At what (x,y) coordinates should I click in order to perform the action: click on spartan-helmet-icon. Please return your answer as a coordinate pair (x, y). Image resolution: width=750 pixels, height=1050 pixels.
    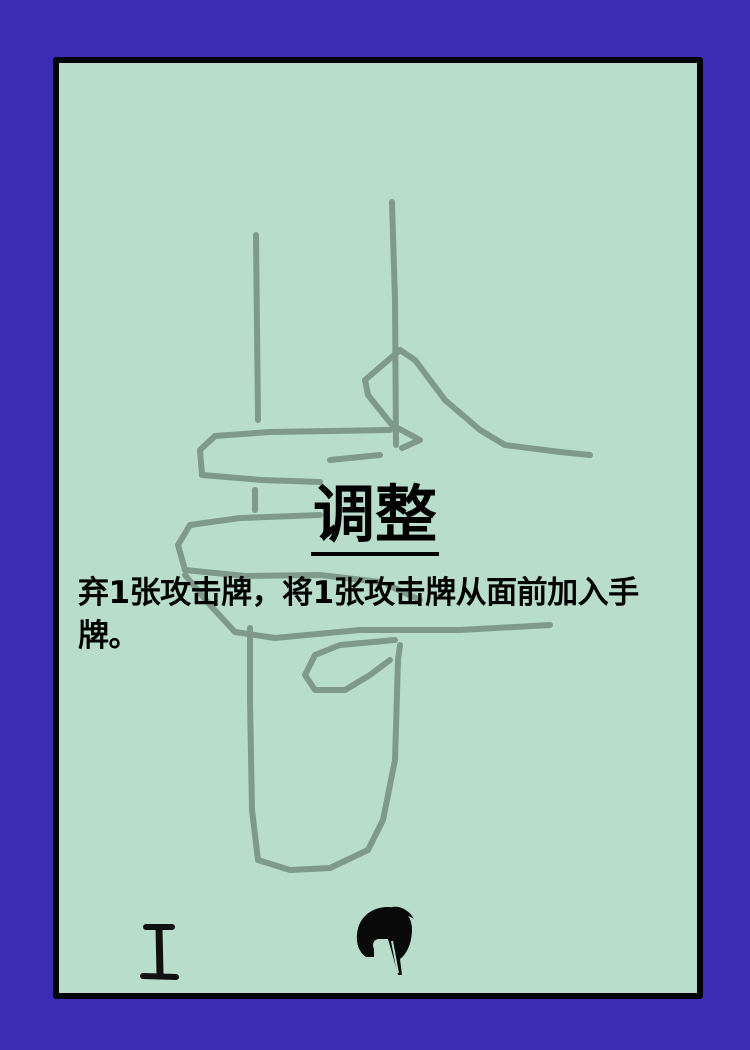
    Looking at the image, I should click on (385, 940).